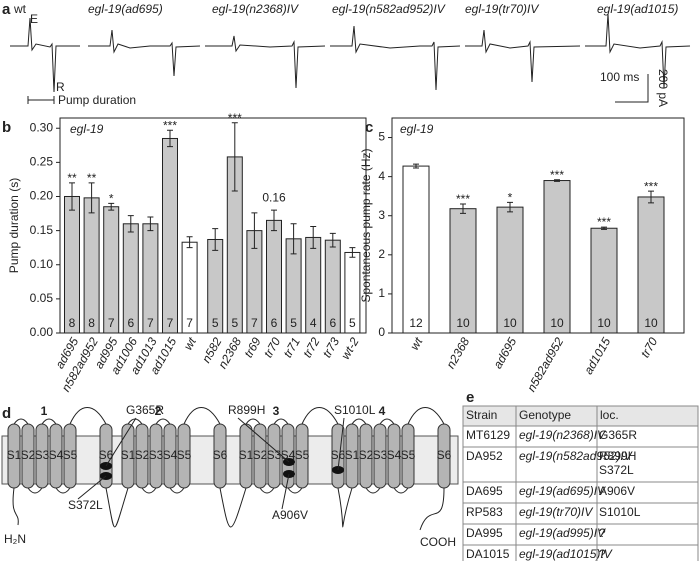 This screenshot has width=700, height=561. I want to click on x-tick-label: wt-2, so click(350, 348).